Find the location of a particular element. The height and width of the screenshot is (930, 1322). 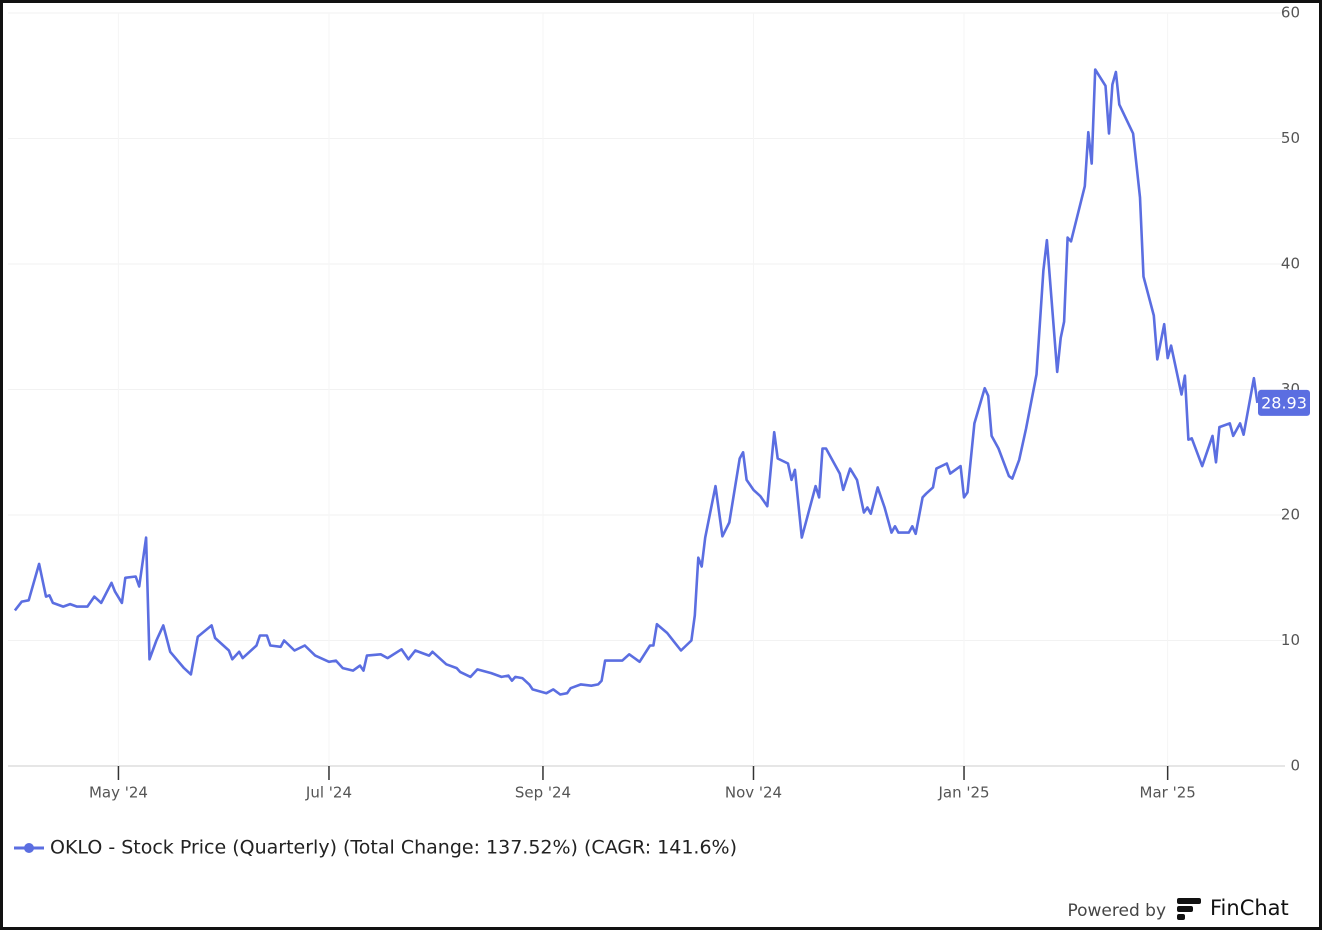

last-value-badge is located at coordinates (1284, 402).